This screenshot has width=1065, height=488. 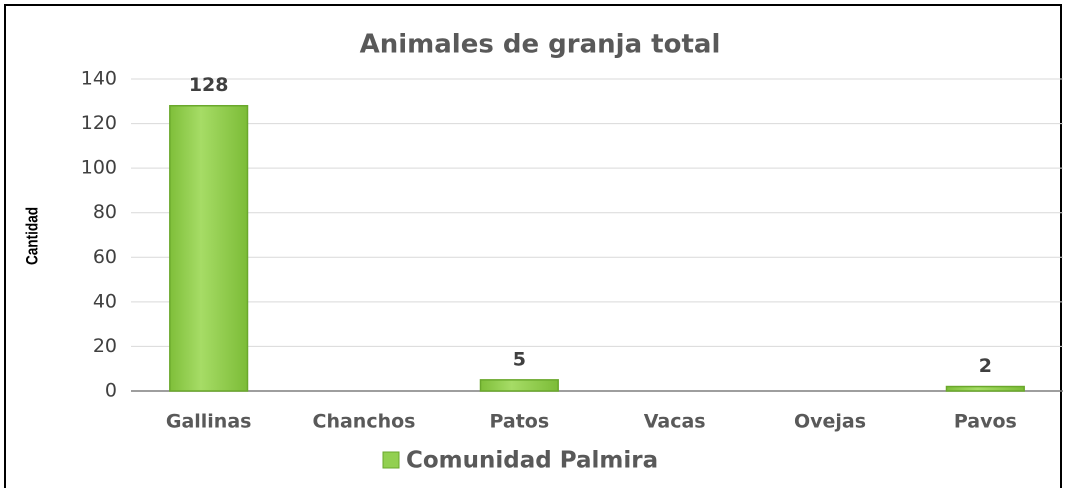 What do you see at coordinates (111, 391) in the screenshot?
I see `y-tick-label: 0` at bounding box center [111, 391].